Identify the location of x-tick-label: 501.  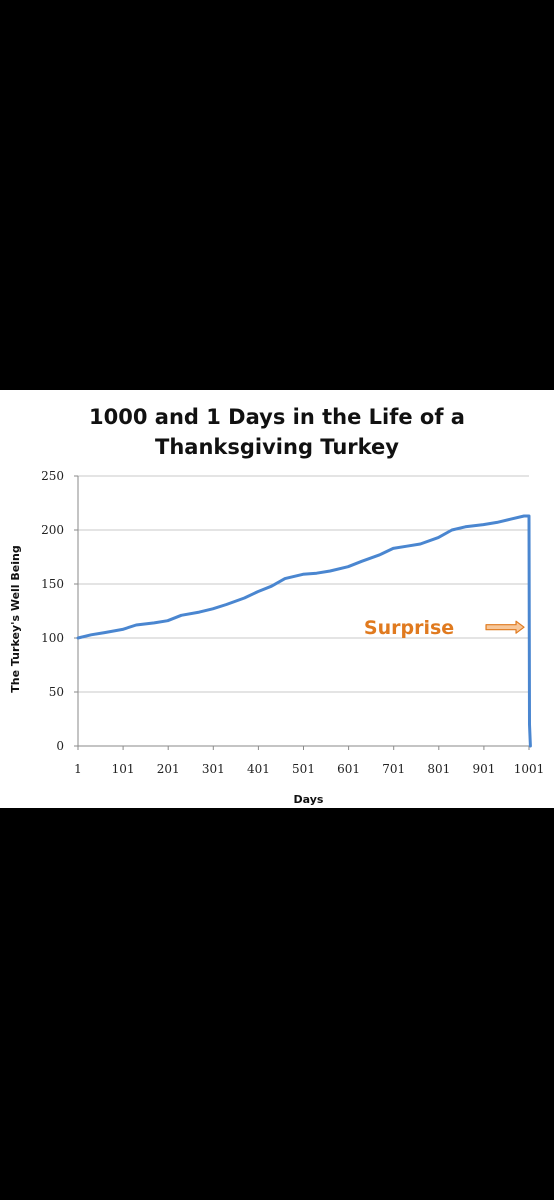
(303, 769).